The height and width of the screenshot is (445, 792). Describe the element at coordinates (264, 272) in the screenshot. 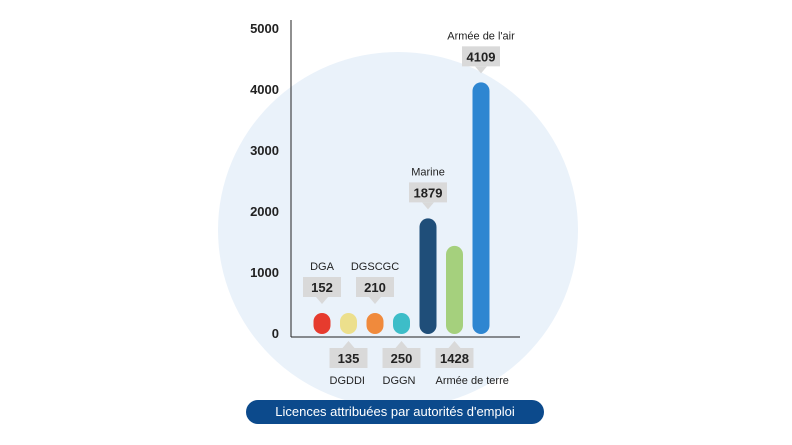

I see `y-tick-label: 1000` at that location.